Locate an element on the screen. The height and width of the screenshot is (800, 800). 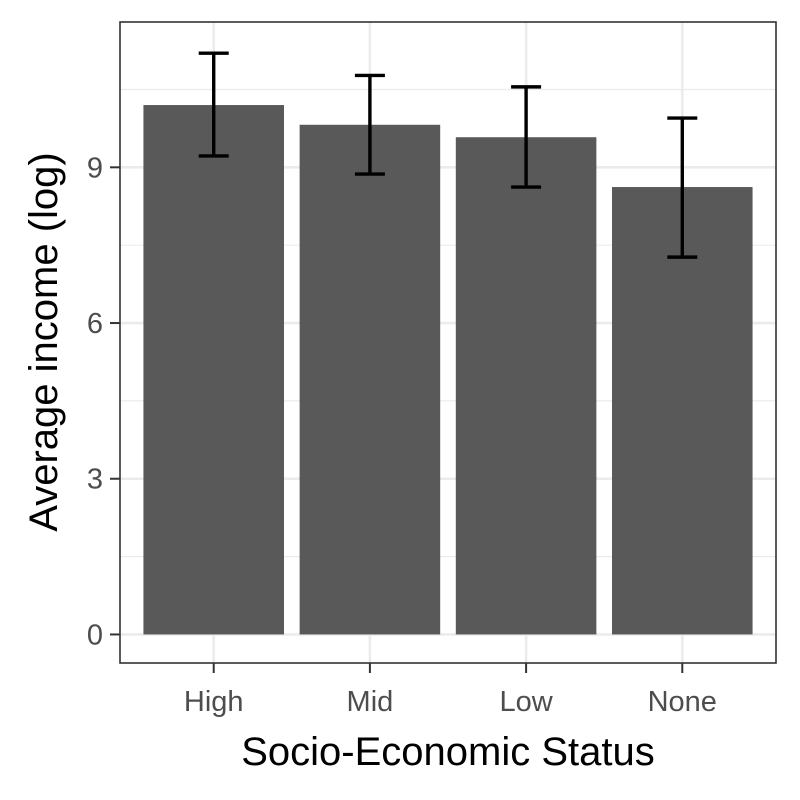
bar-mid is located at coordinates (370, 379).